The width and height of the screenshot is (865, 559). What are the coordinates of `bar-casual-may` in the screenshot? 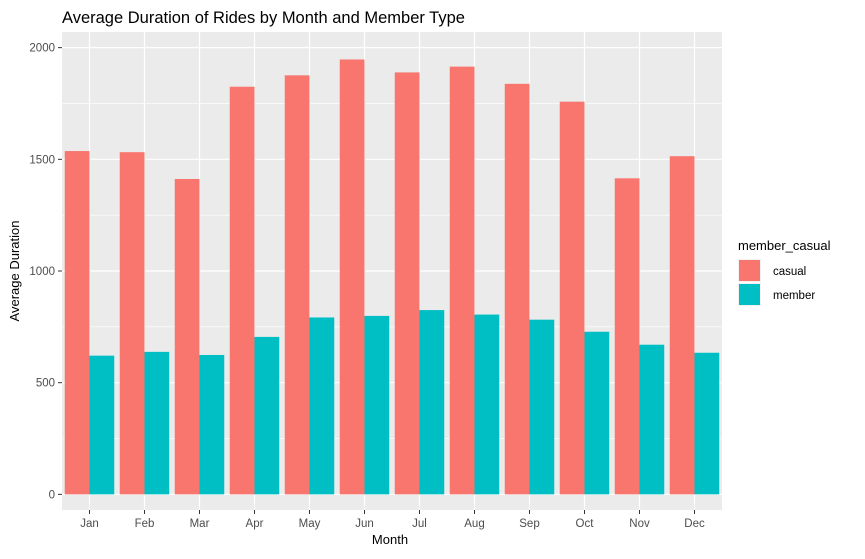 It's located at (297, 285).